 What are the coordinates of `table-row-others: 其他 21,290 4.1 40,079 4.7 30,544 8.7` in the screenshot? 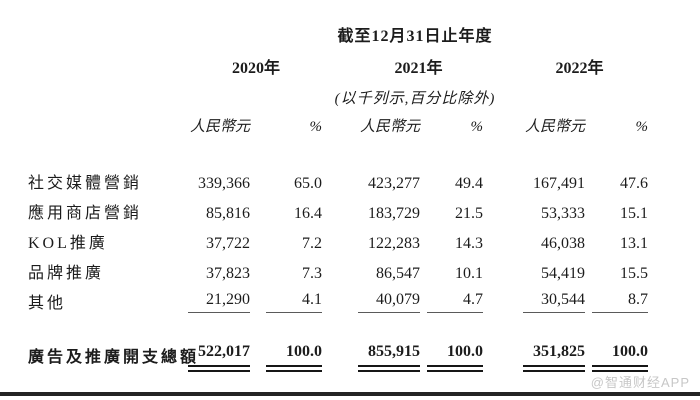 It's located at (338, 303).